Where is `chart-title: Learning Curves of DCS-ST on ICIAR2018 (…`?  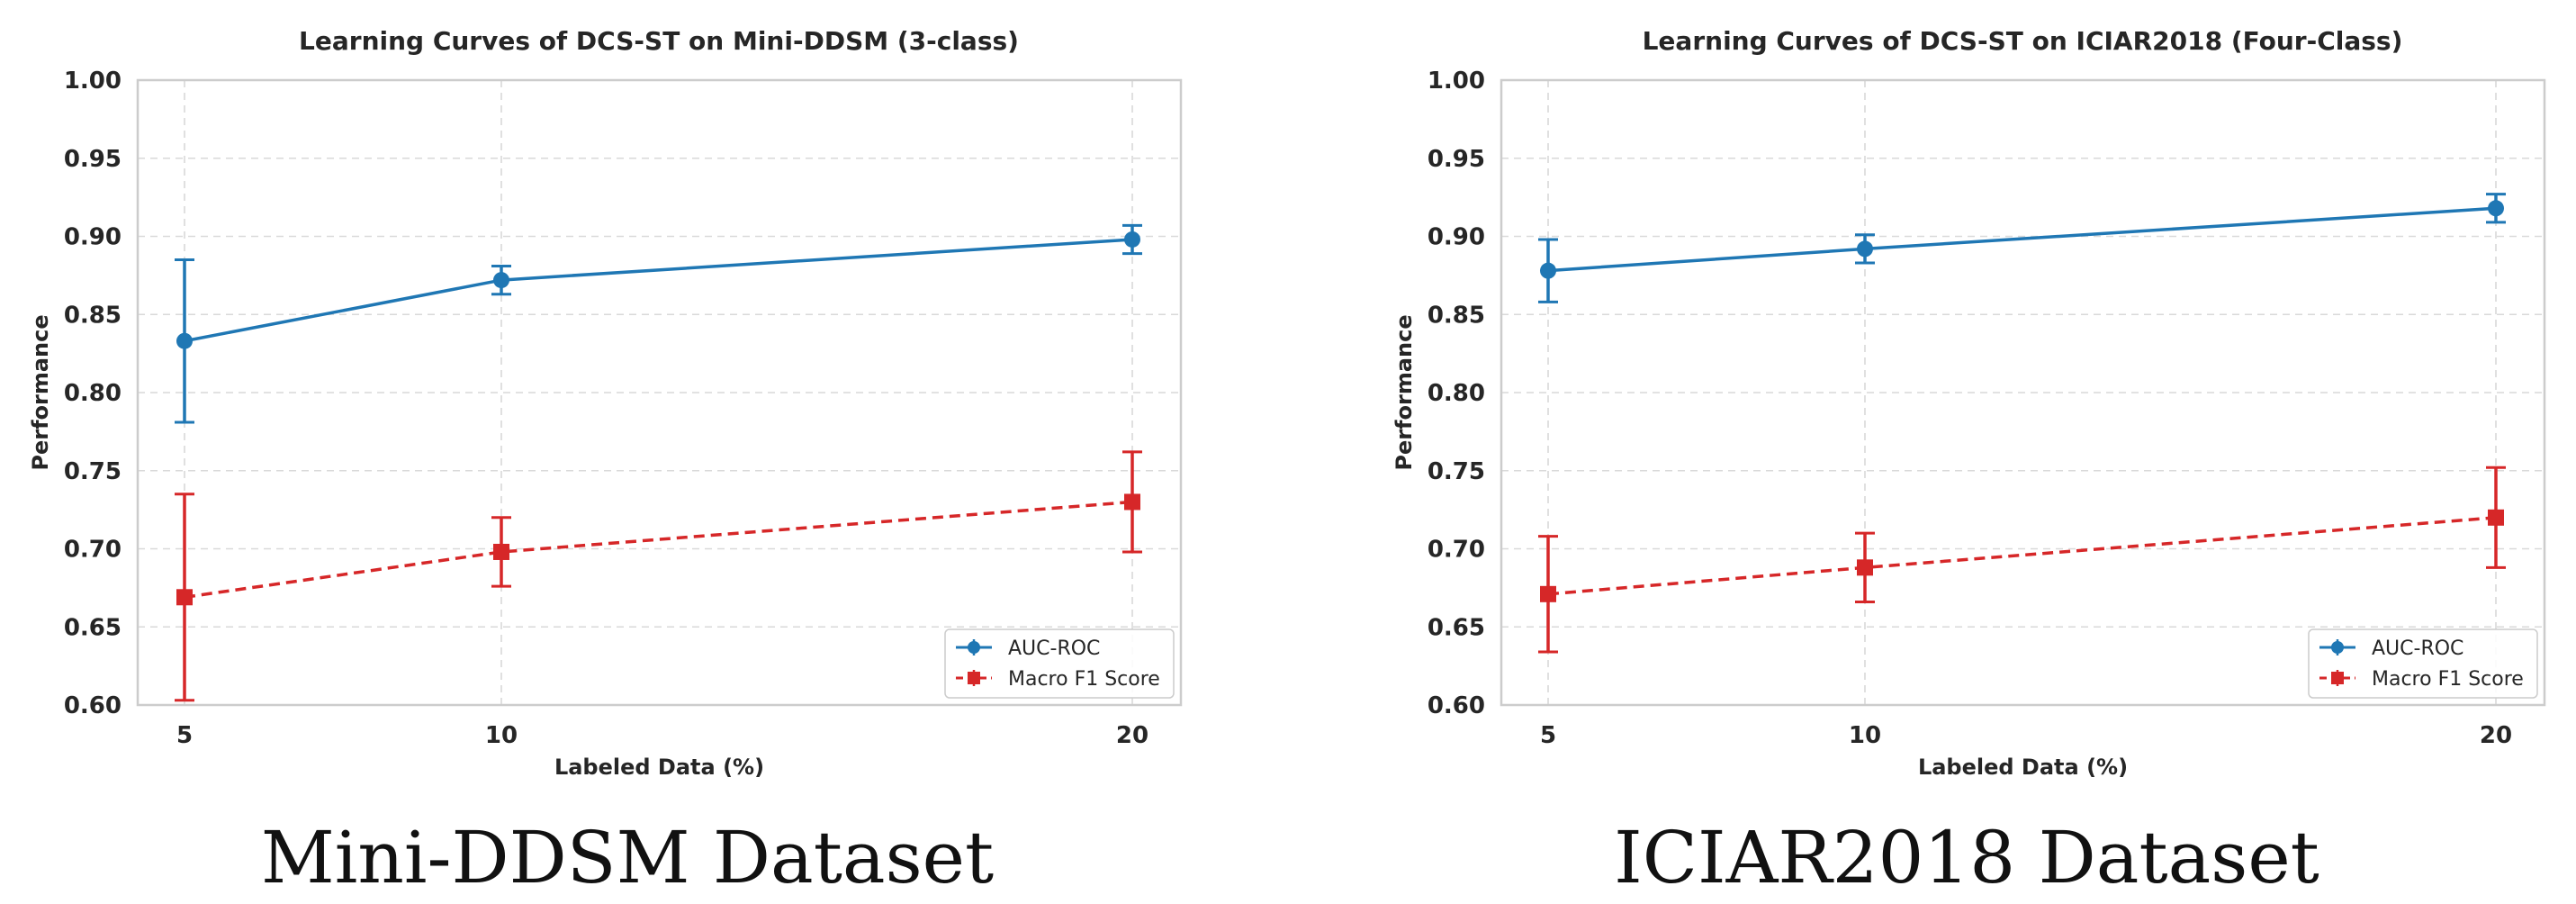
chart-title: Learning Curves of DCS-ST on ICIAR2018 (… is located at coordinates (2023, 41).